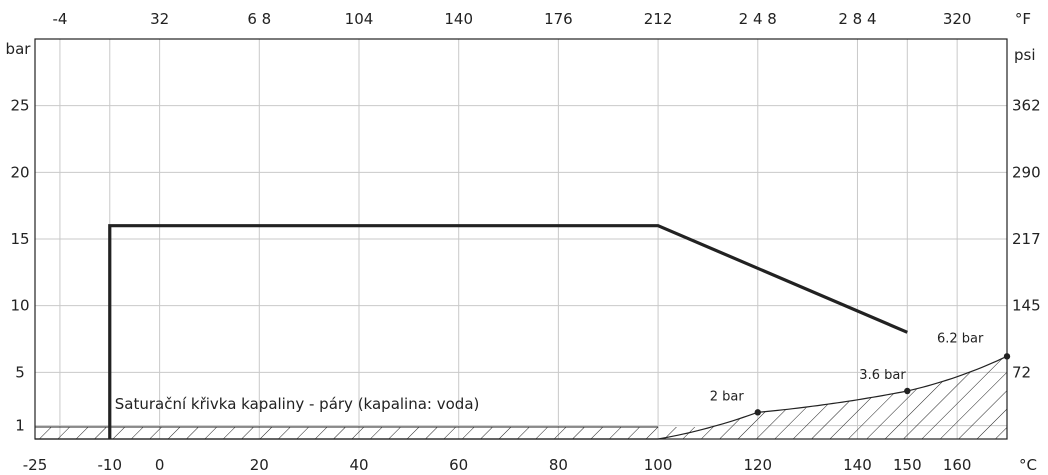  Describe the element at coordinates (882, 375) in the screenshot. I see `saturation-point-label: 3.6 bar` at that location.